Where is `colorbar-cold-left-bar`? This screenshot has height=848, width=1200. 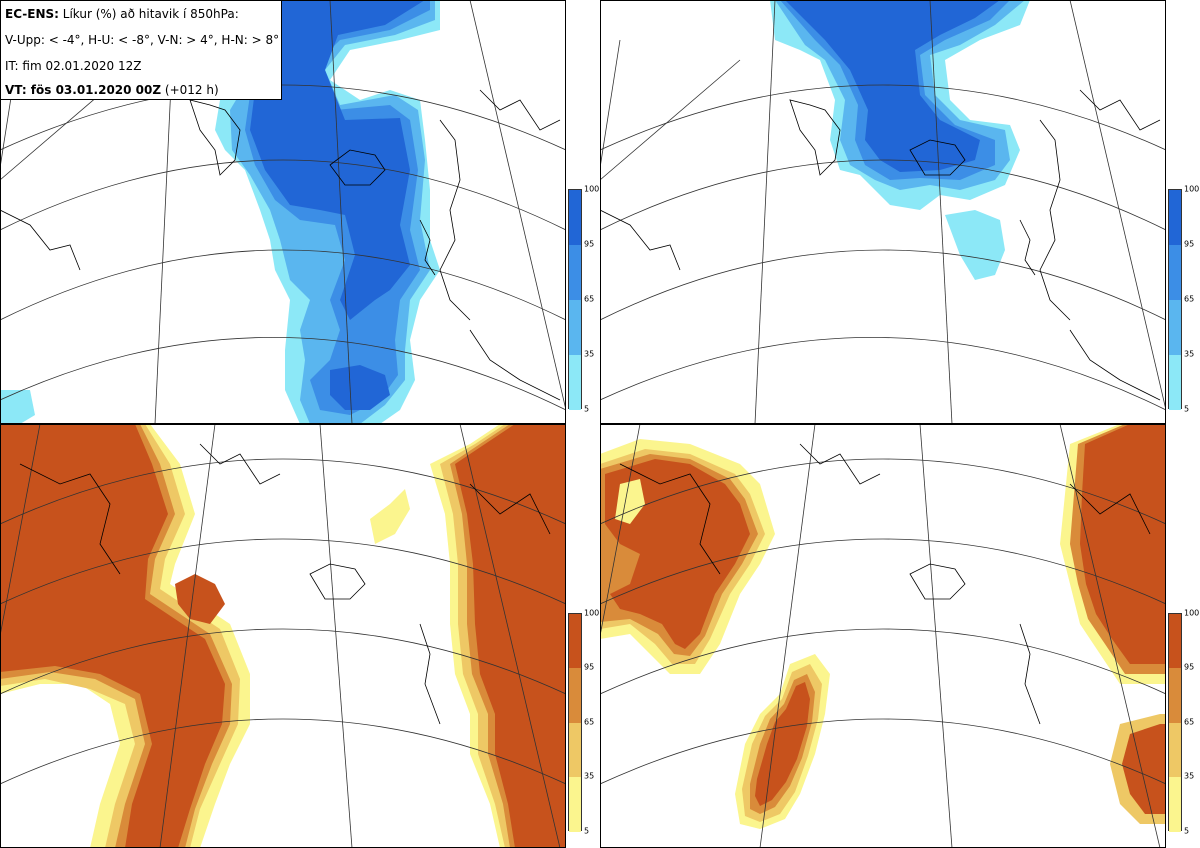 colorbar-cold-left-bar is located at coordinates (575, 299).